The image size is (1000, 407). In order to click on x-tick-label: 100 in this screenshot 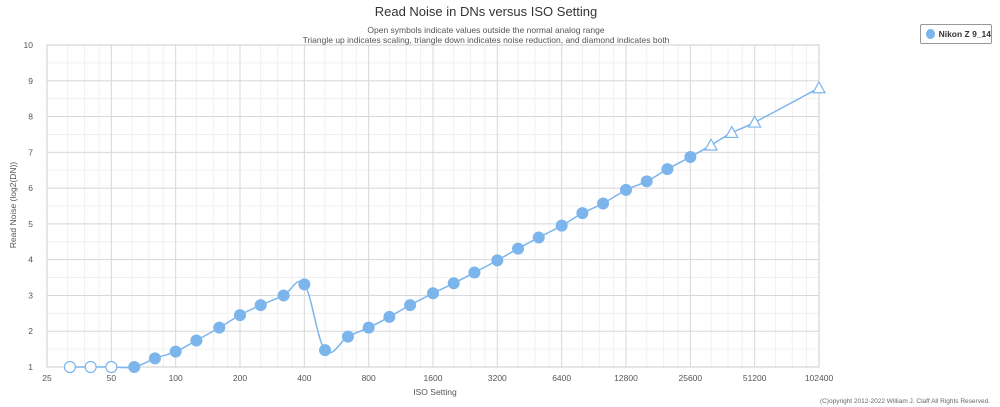, I will do `click(176, 378)`.